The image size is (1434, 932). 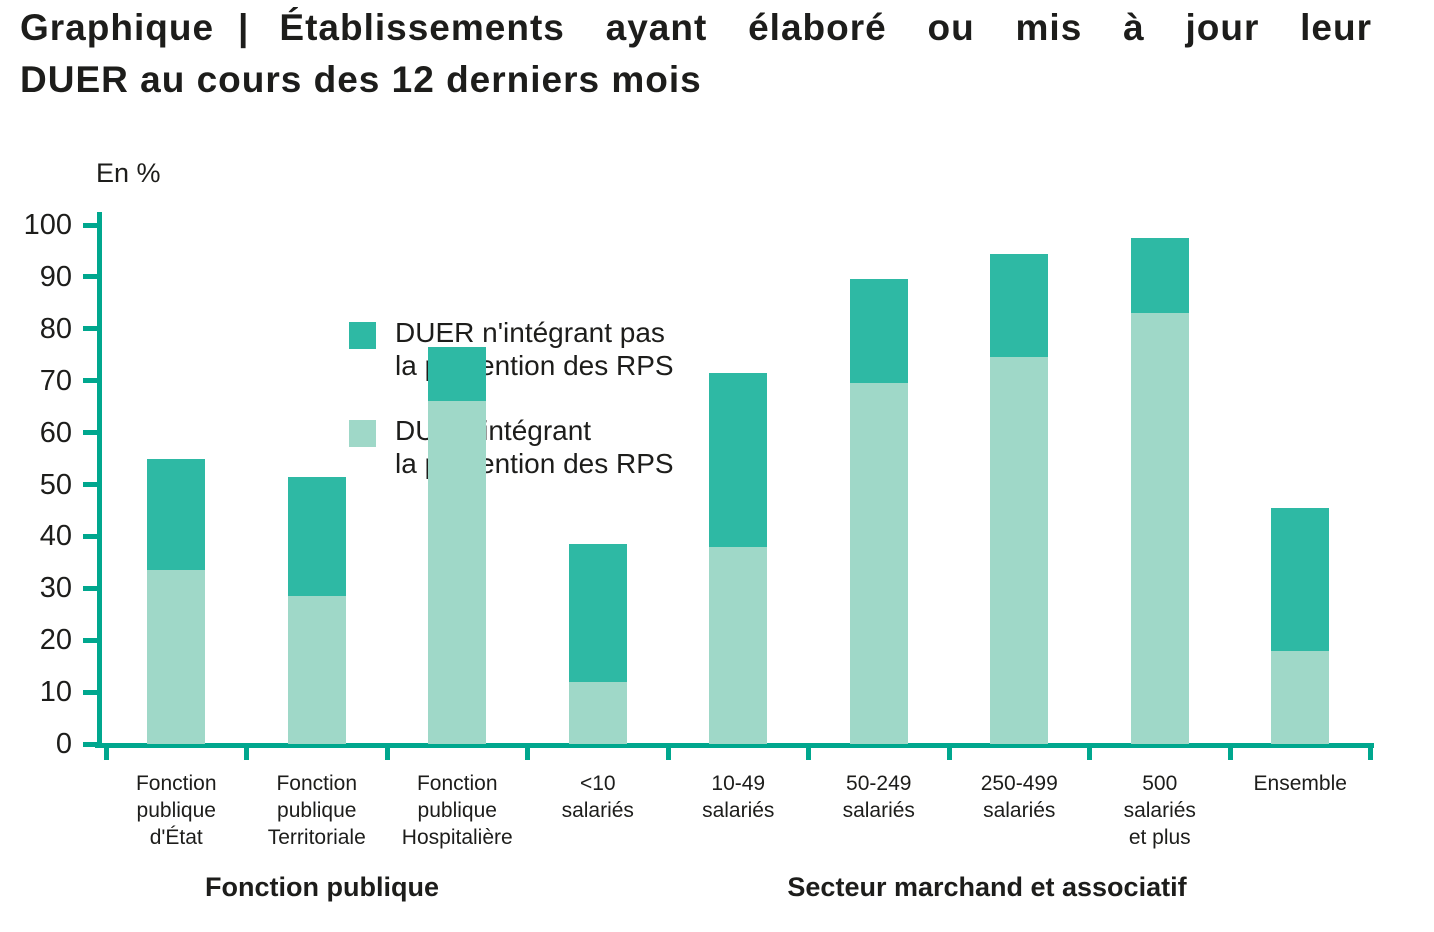 I want to click on category-label: Ensemble, so click(x=1300, y=783).